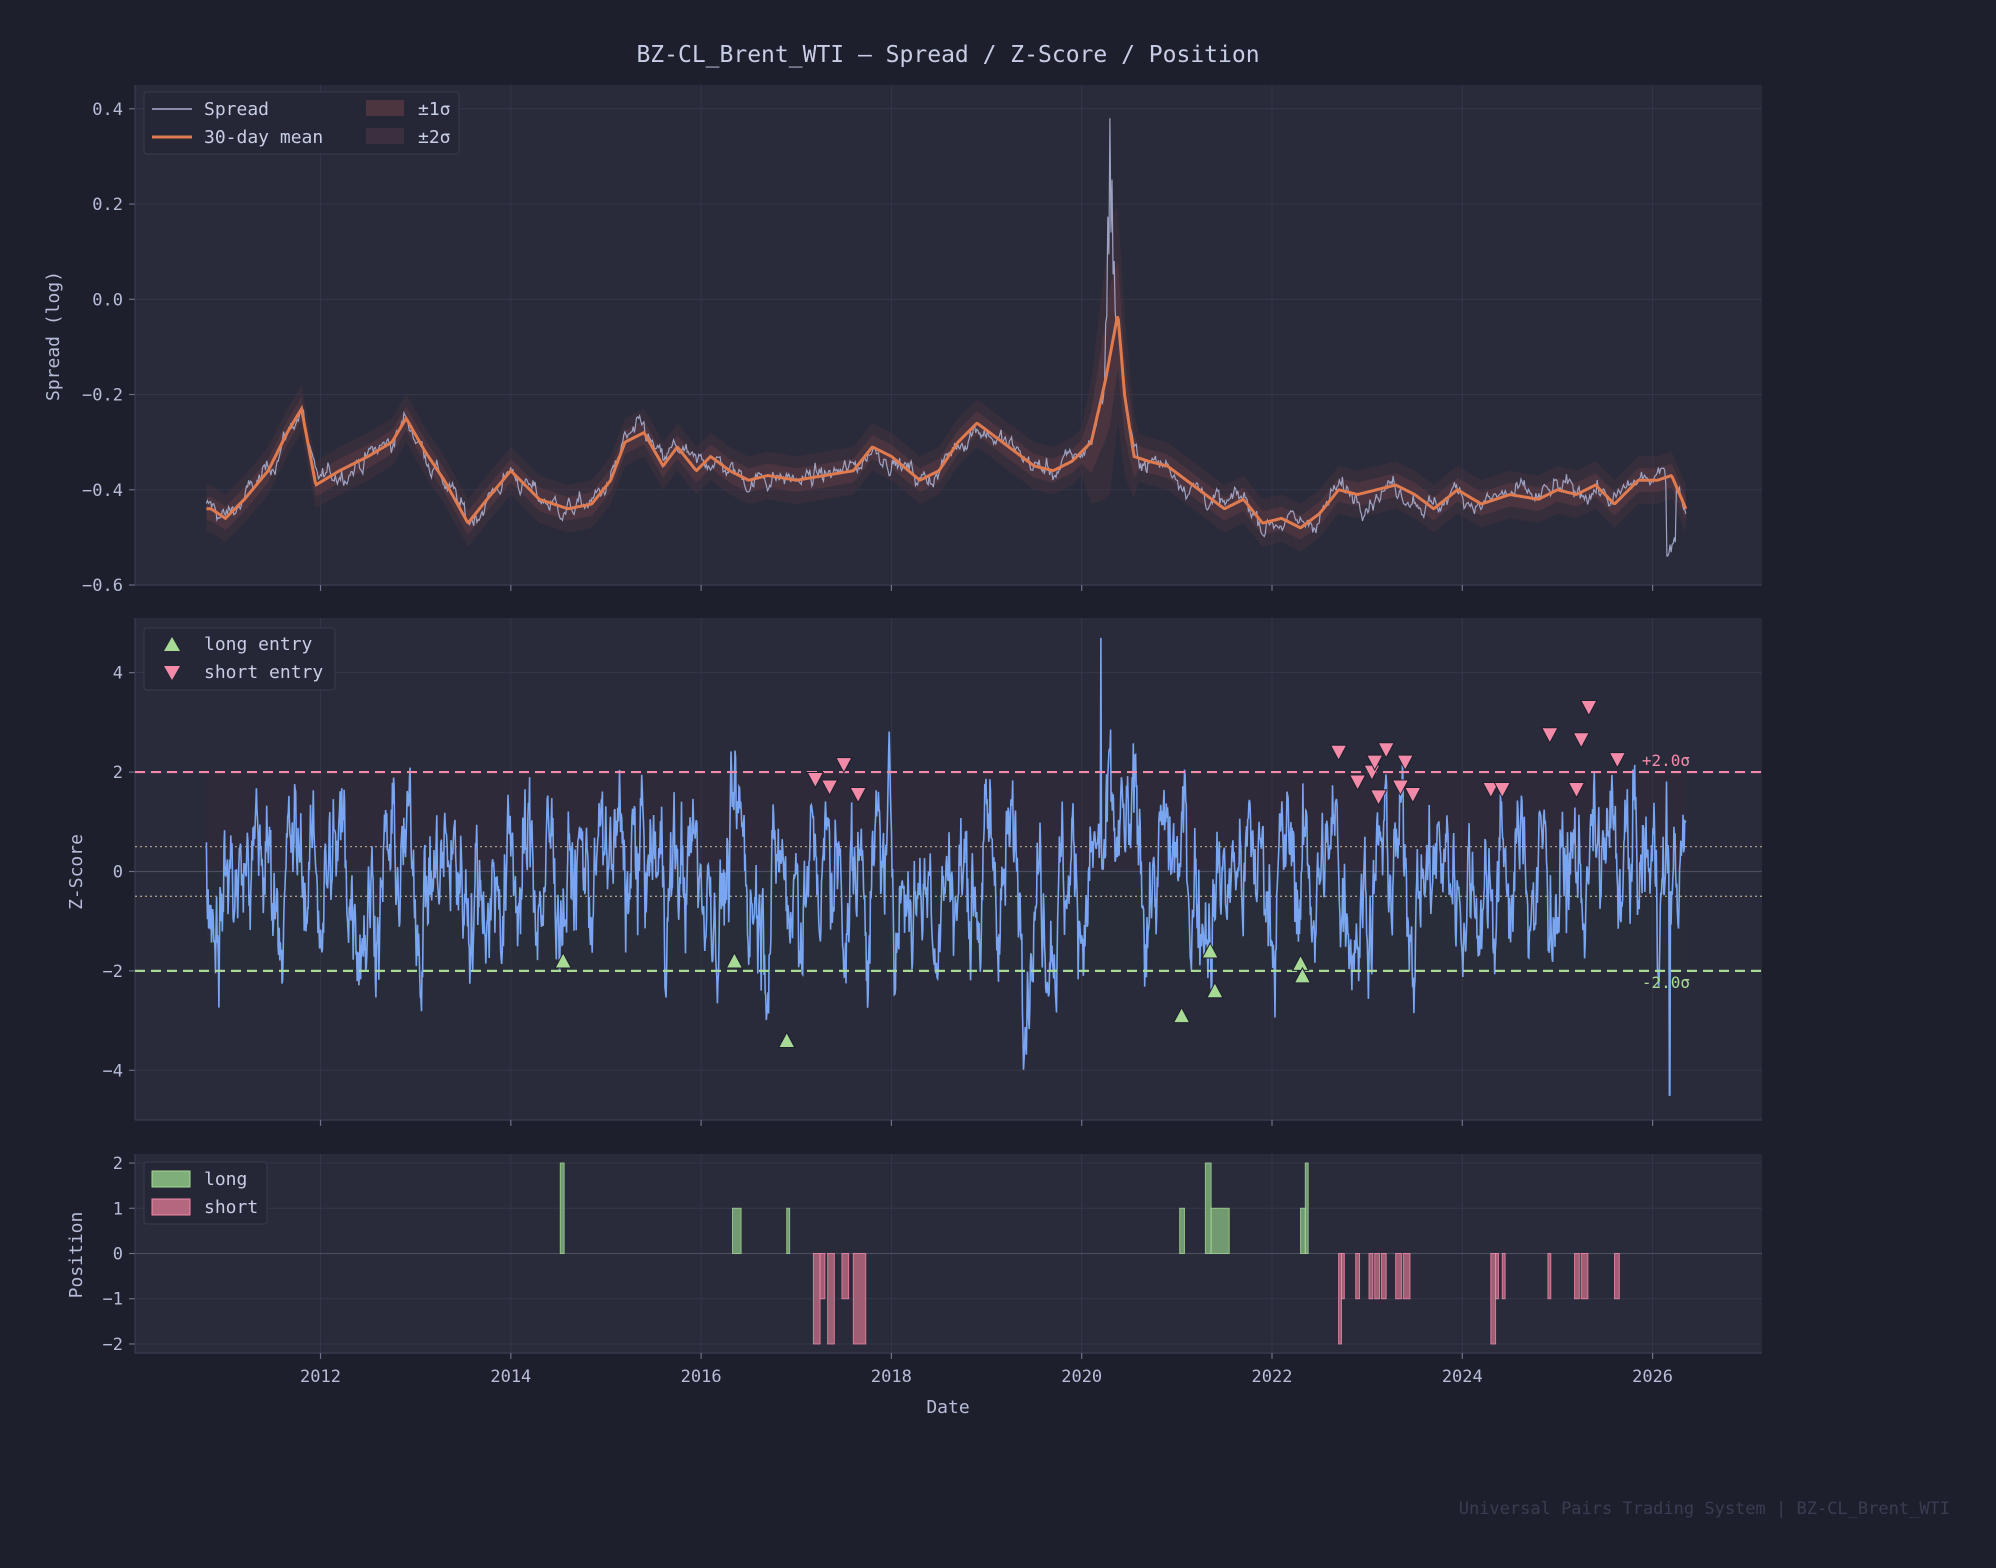  What do you see at coordinates (510, 1377) in the screenshot?
I see `xtick-label-2014: 2014` at bounding box center [510, 1377].